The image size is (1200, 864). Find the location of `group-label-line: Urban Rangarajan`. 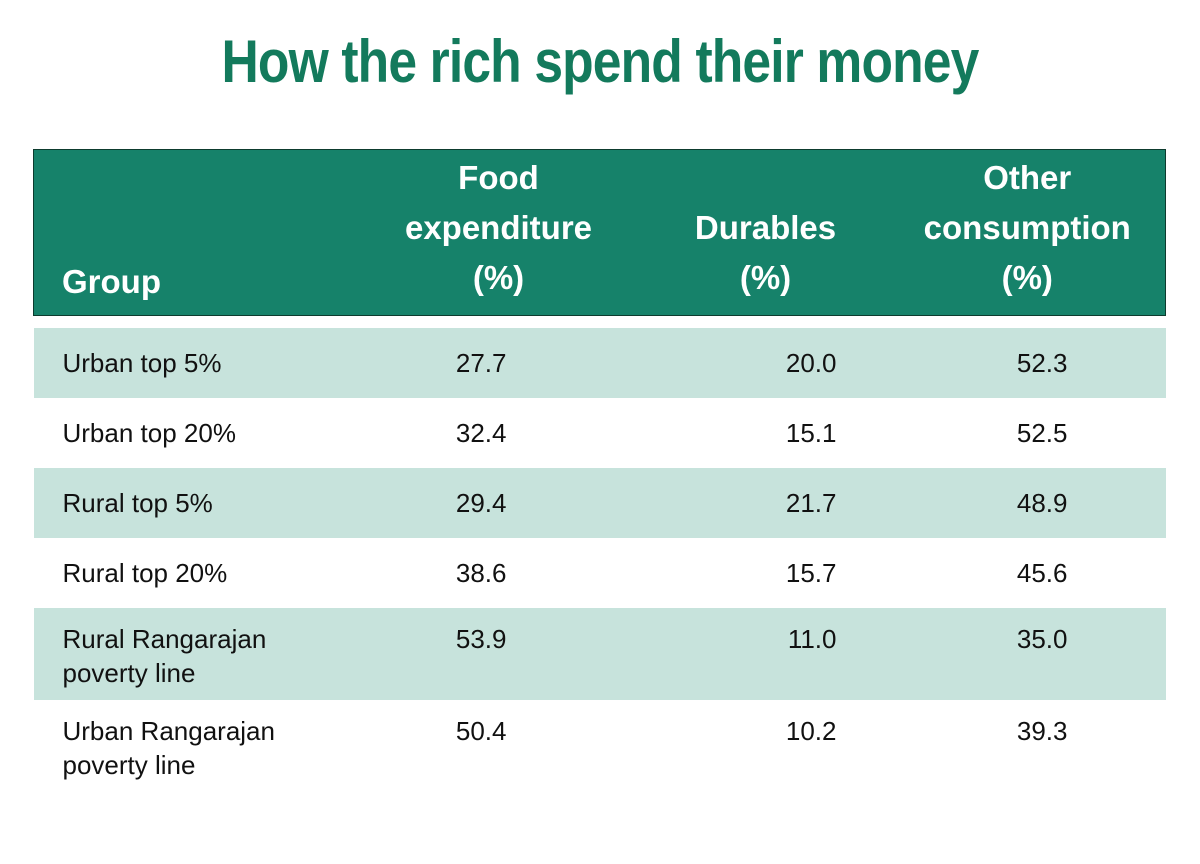

group-label-line: Urban Rangarajan is located at coordinates (168, 731).